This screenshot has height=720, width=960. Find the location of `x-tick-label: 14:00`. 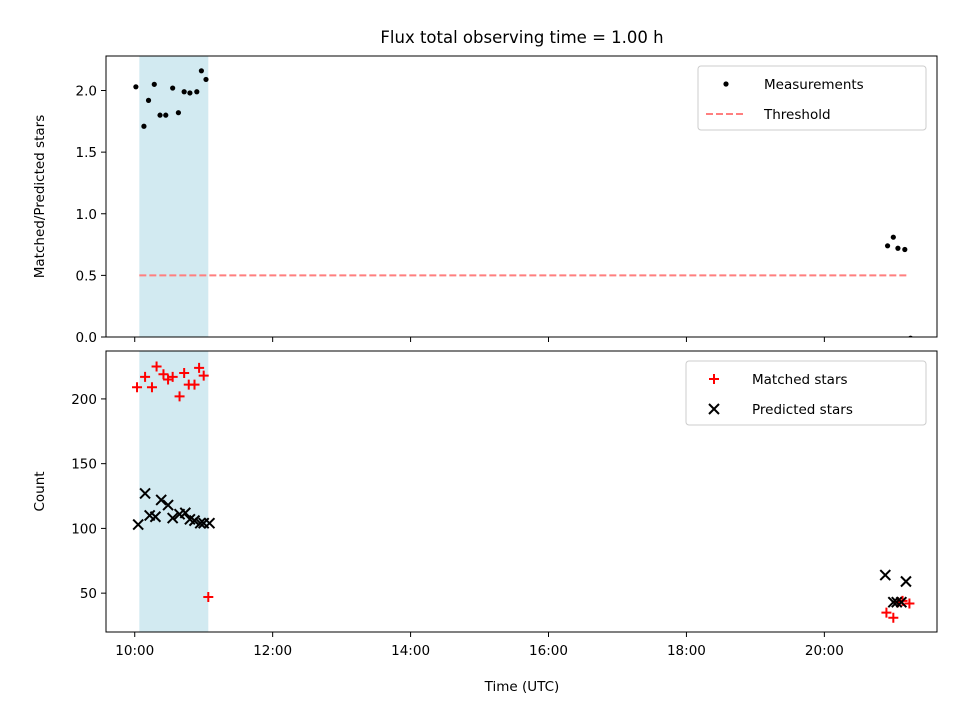

x-tick-label: 14:00 is located at coordinates (410, 651).